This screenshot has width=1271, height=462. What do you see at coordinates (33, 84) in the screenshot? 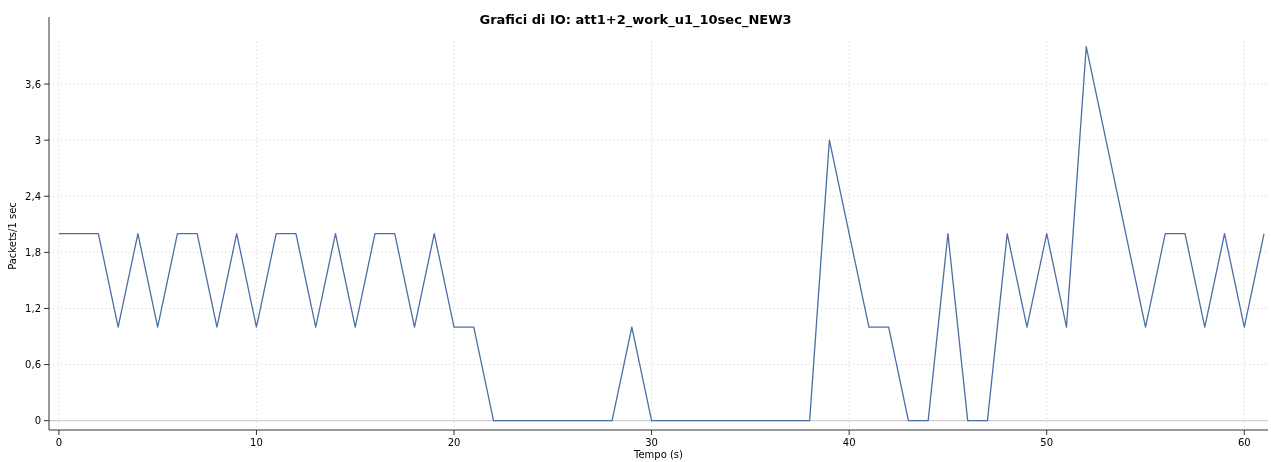
I see `y-tick-label: 3,6` at bounding box center [33, 84].